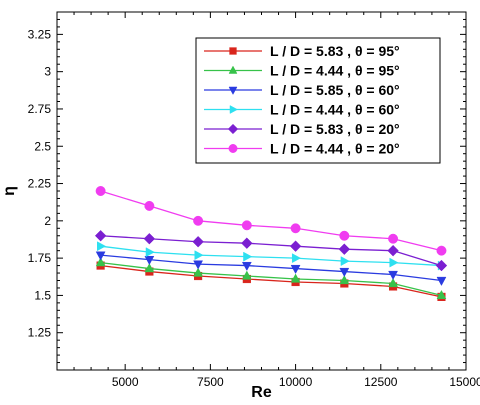 This screenshot has height=405, width=480. Describe the element at coordinates (335, 110) in the screenshot. I see `legend-label: L / D = 4.44 , θ = 60°` at that location.